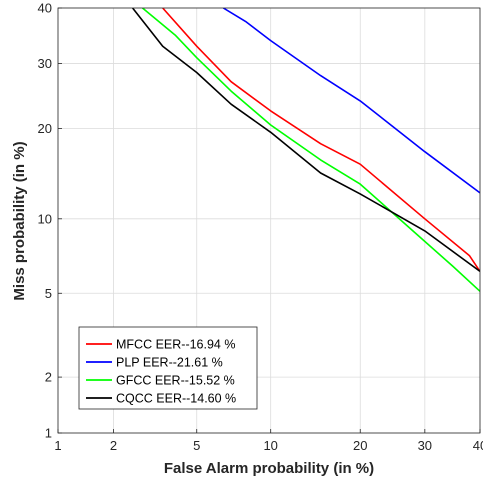  Describe the element at coordinates (48, 433) in the screenshot. I see `y-tick-label: 1` at that location.